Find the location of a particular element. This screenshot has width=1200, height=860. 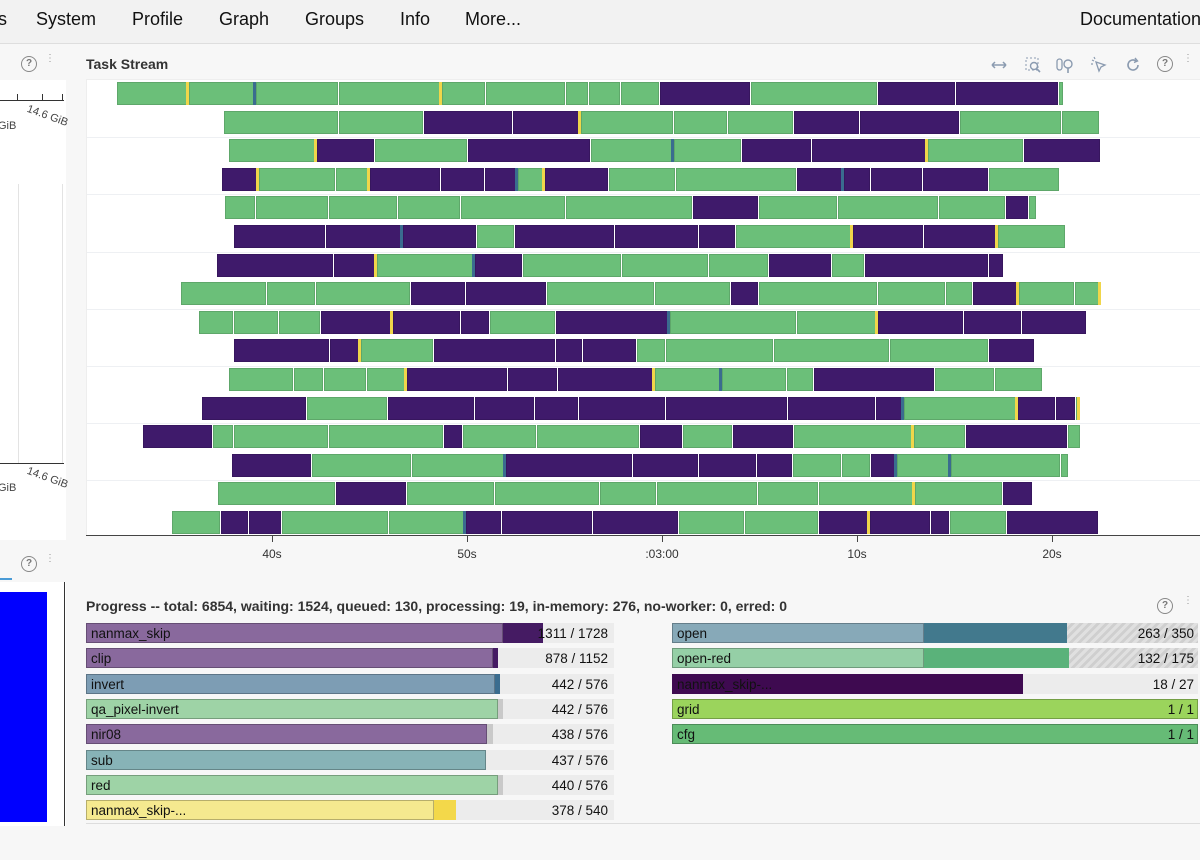

reset-icon is located at coordinates (1133, 65).